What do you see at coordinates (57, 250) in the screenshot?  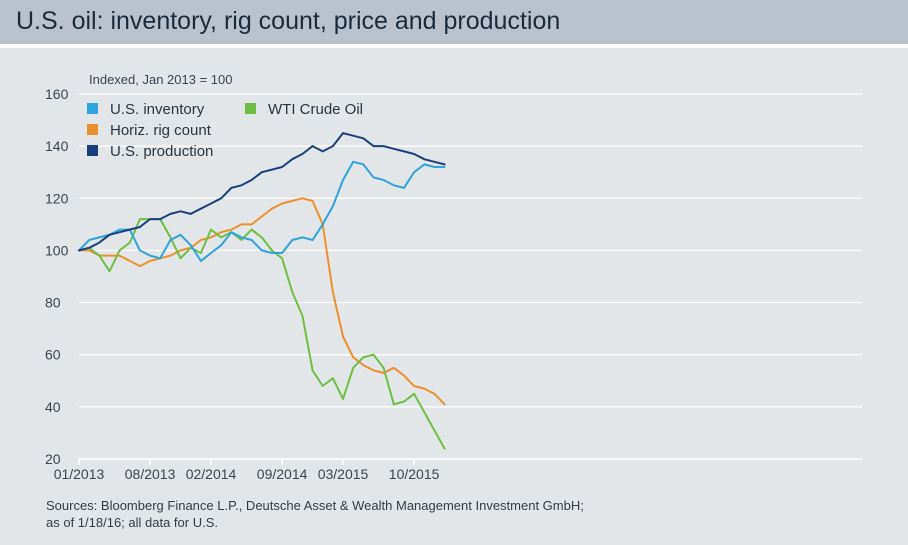 I see `y-tick-label: 100` at bounding box center [57, 250].